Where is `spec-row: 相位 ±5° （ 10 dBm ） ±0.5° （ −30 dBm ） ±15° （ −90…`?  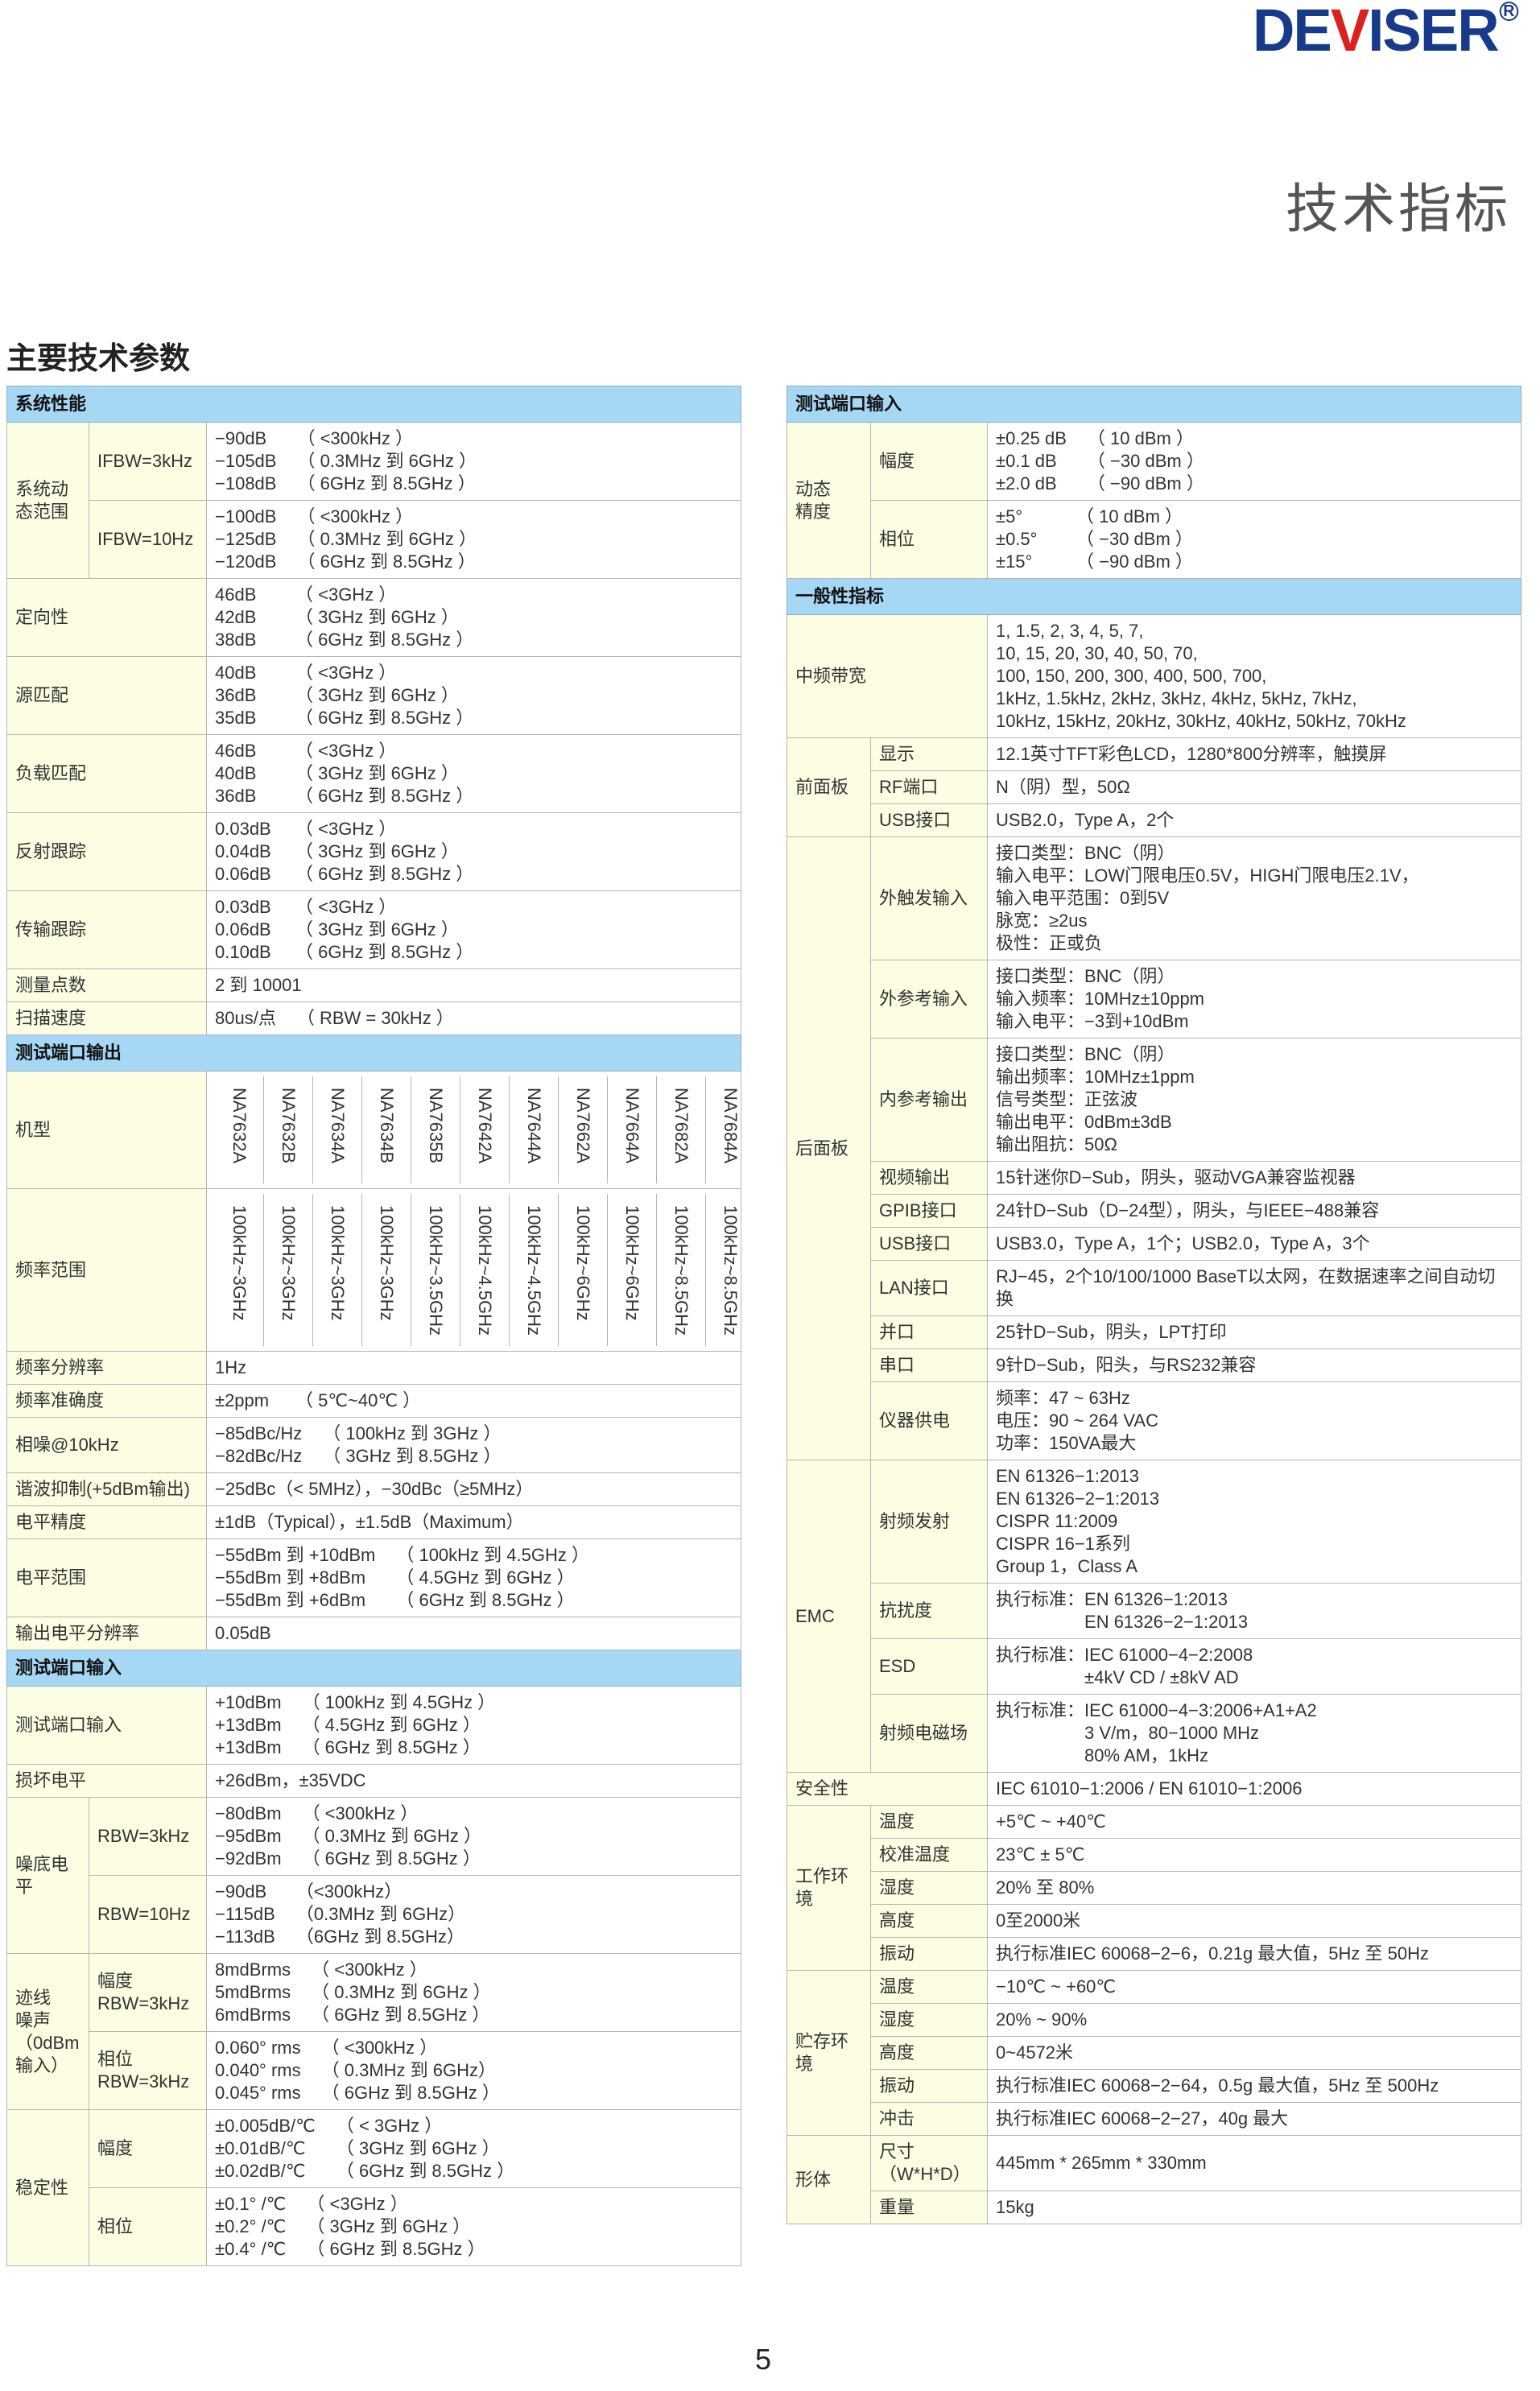 spec-row: 相位 ±5° （ 10 dBm ） ±0.5° （ −30 dBm ） ±15° （ −90… is located at coordinates (1154, 539).